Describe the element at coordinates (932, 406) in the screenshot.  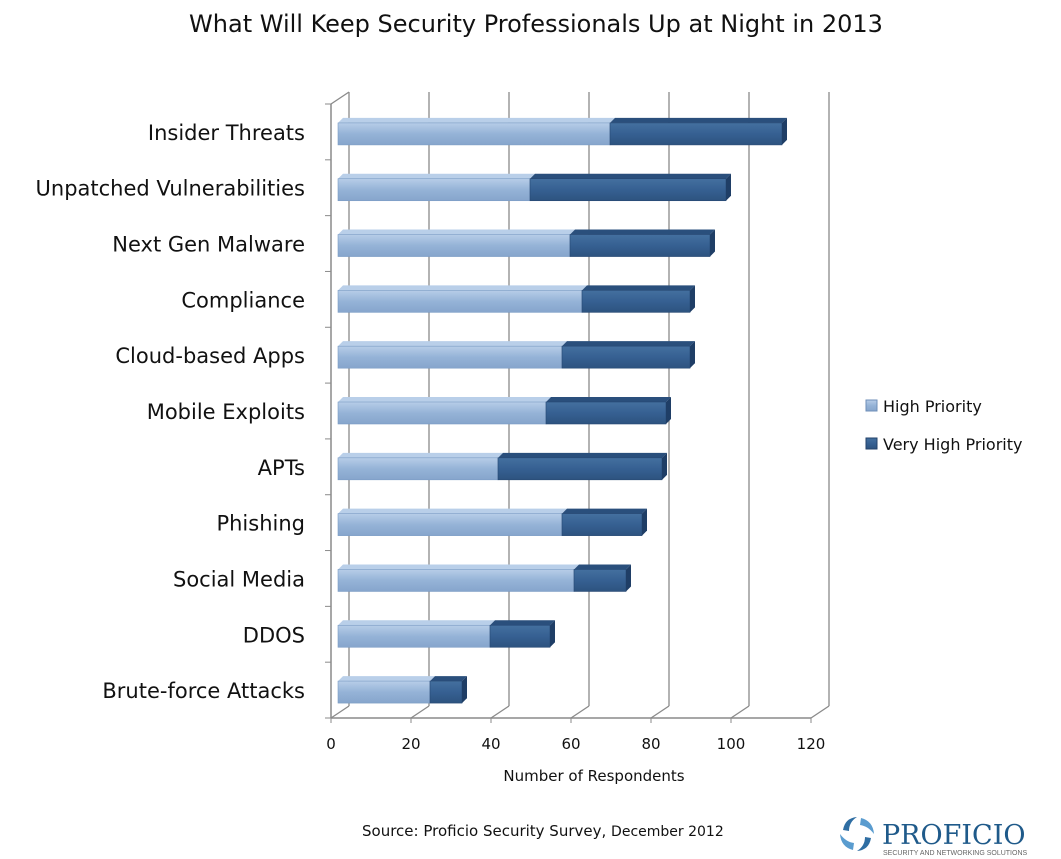
I see `legend-label-high: High Priority` at that location.